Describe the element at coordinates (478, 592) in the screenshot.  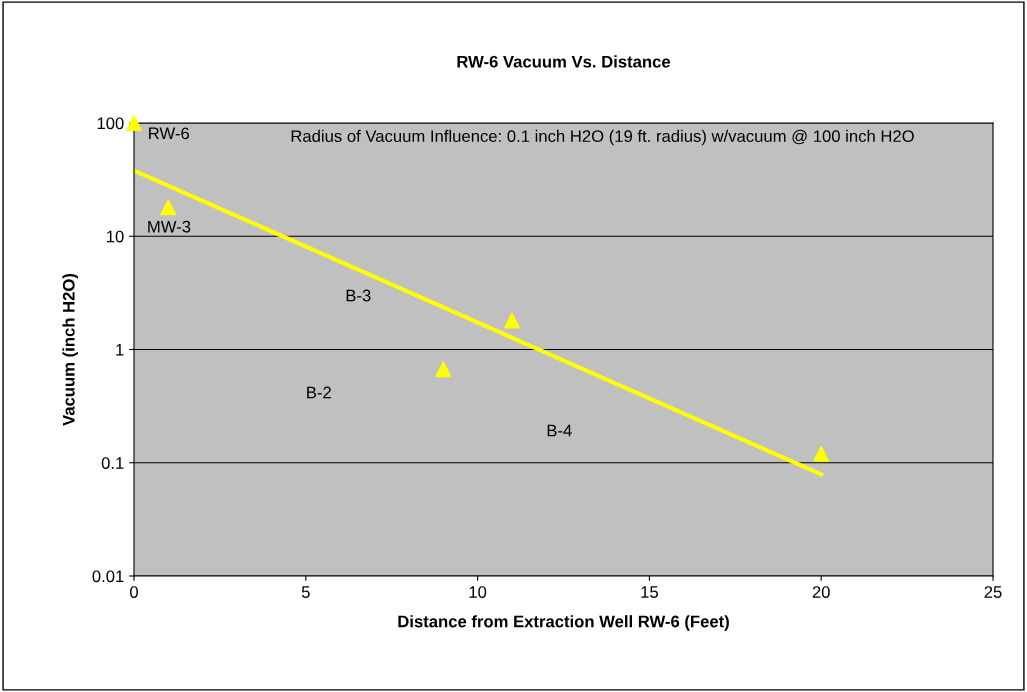
I see `x-tick-label: 10` at that location.